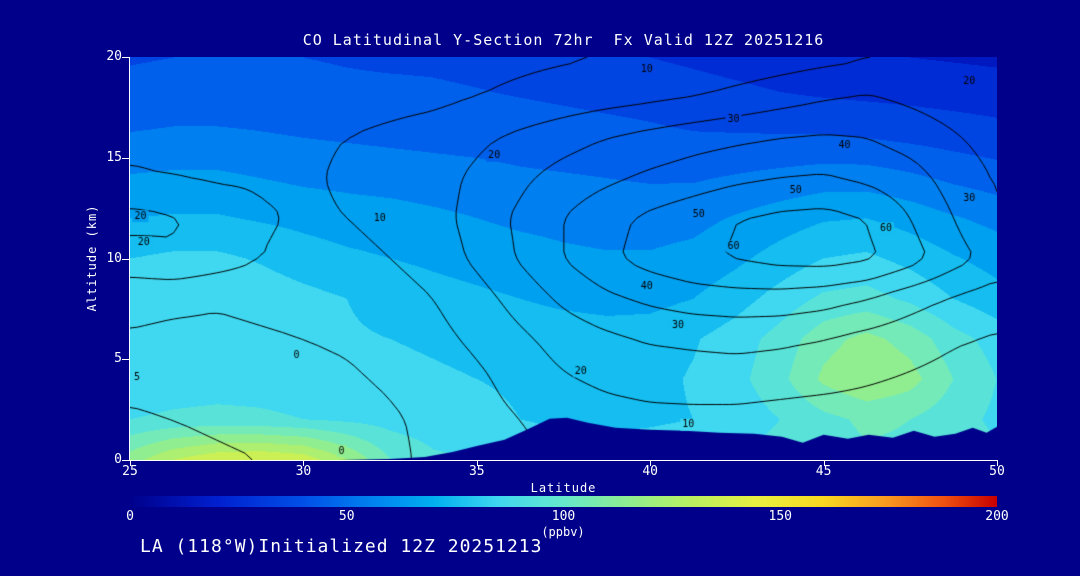  What do you see at coordinates (341, 546) in the screenshot?
I see `init-info-text: LA (118°W)Initialized 12Z 20251213` at bounding box center [341, 546].